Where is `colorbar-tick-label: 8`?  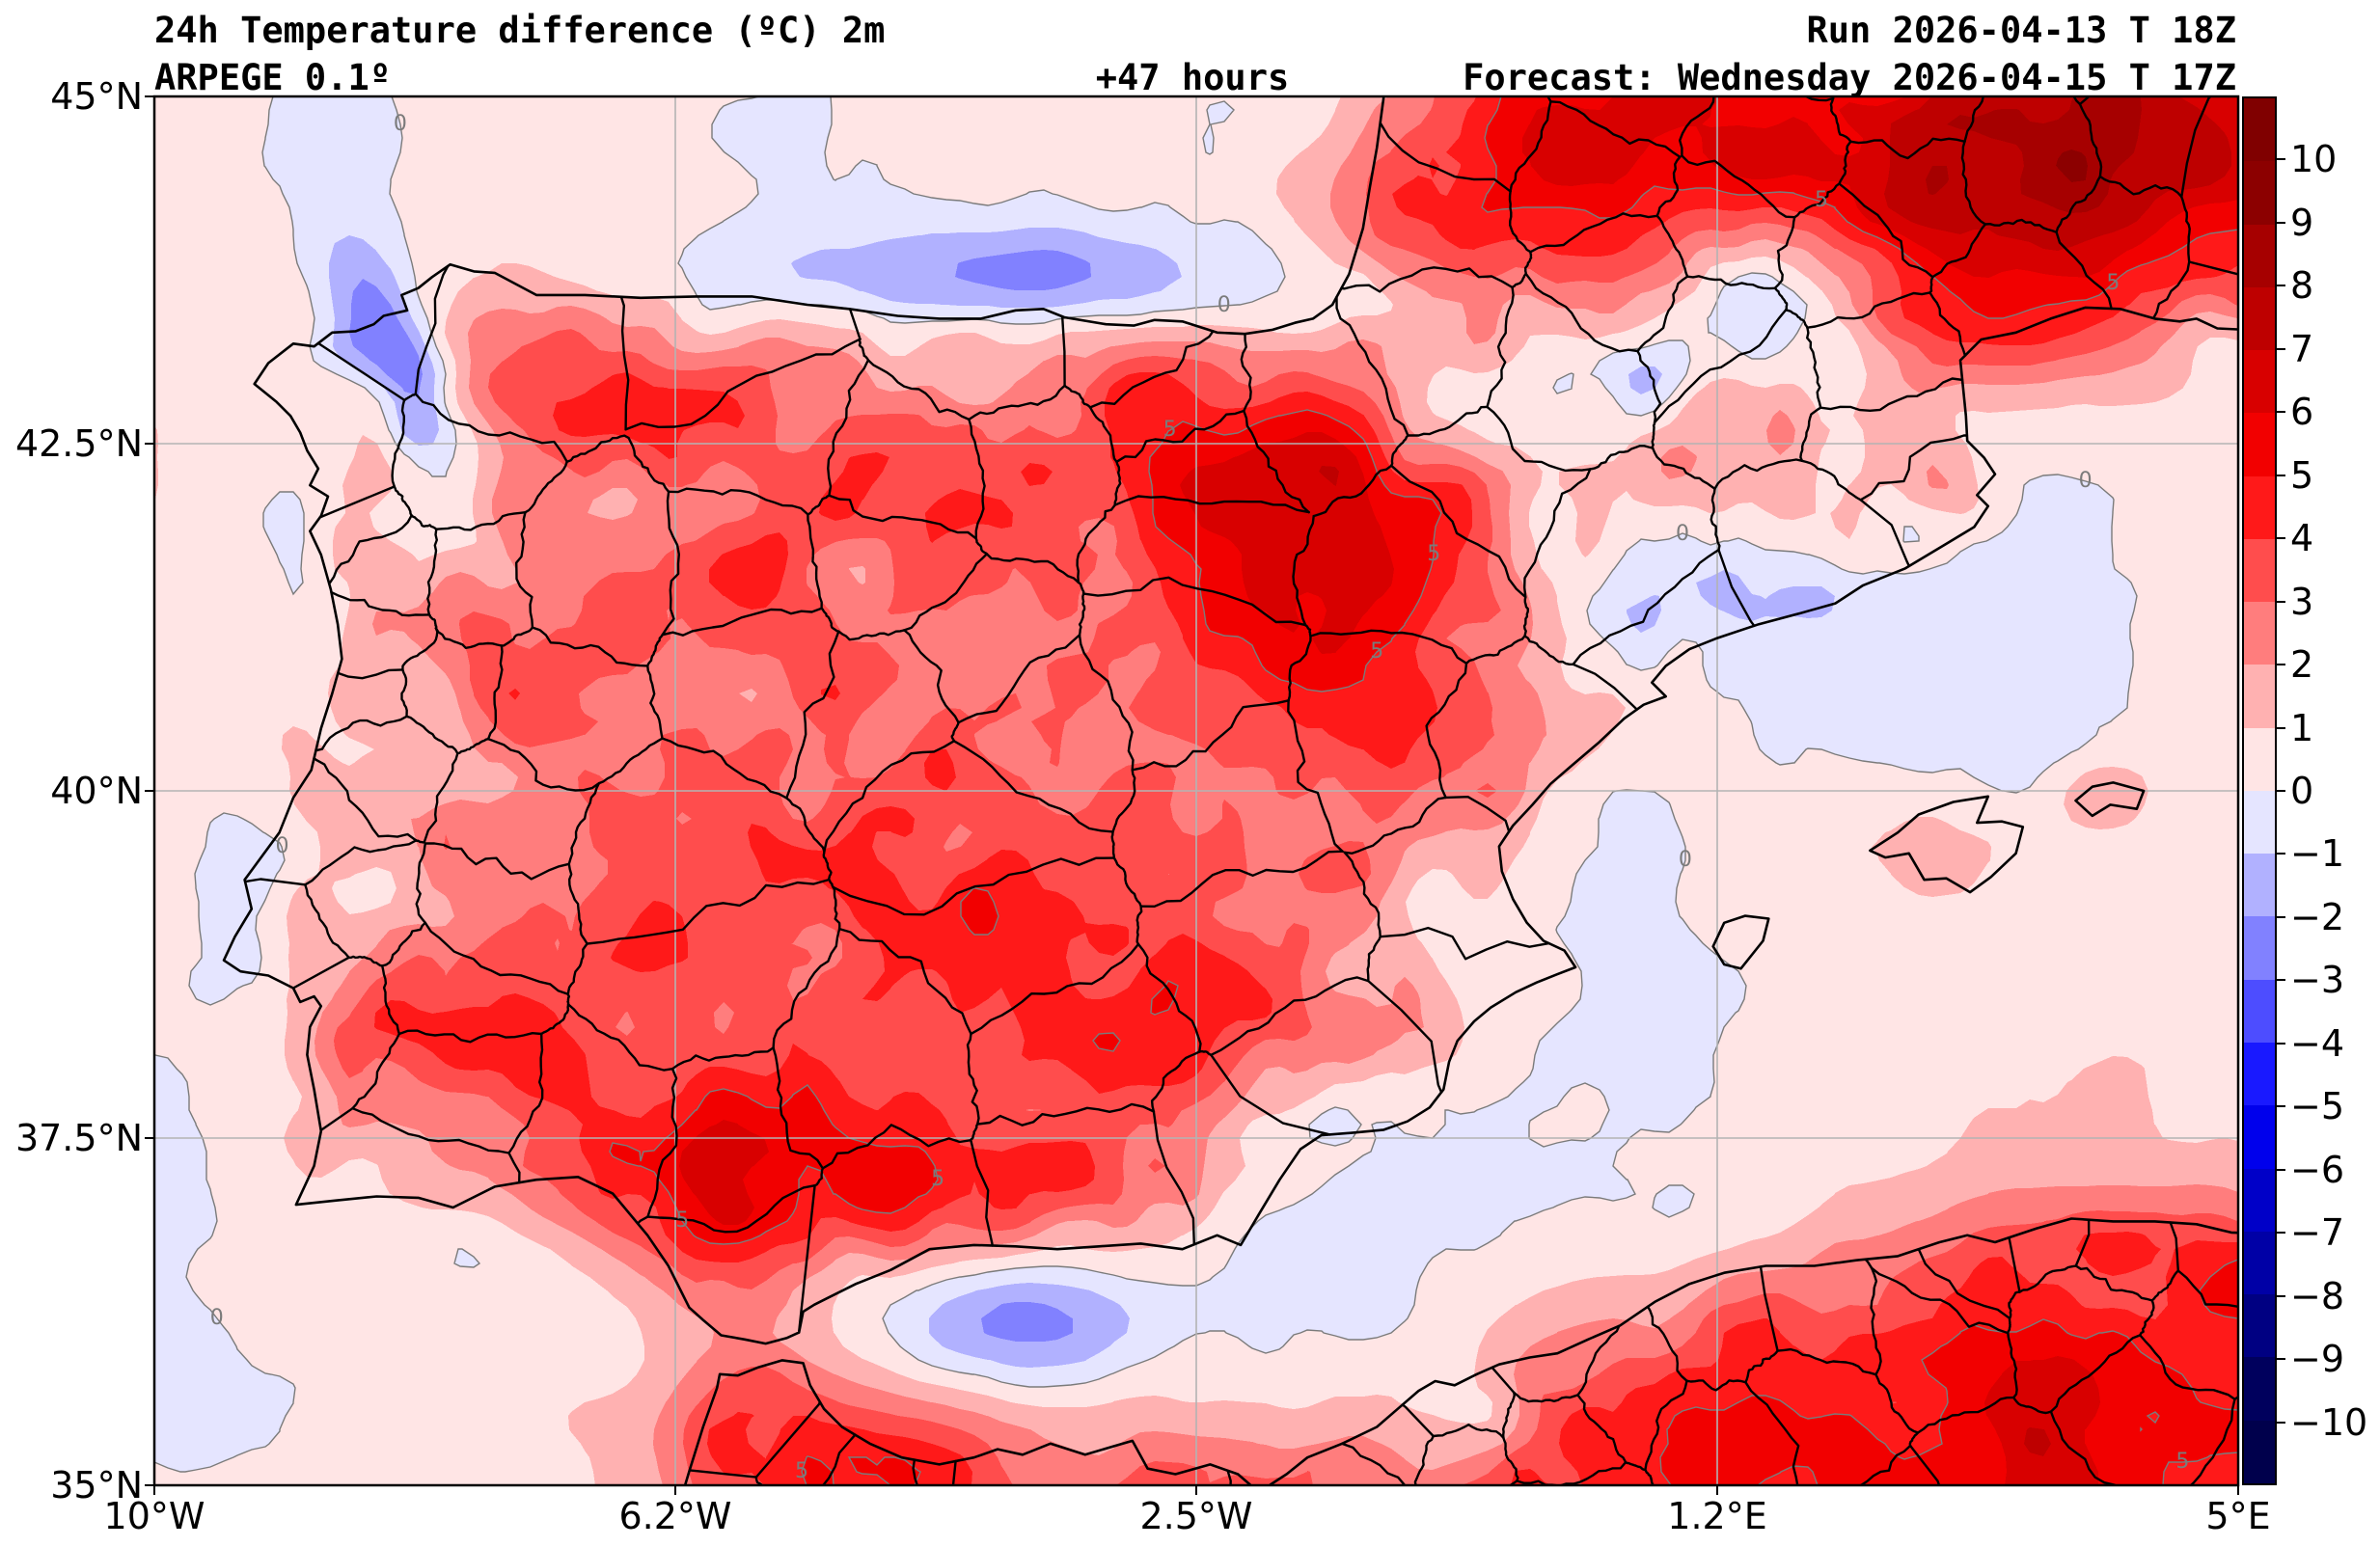 colorbar-tick-label: 8 is located at coordinates (2302, 286).